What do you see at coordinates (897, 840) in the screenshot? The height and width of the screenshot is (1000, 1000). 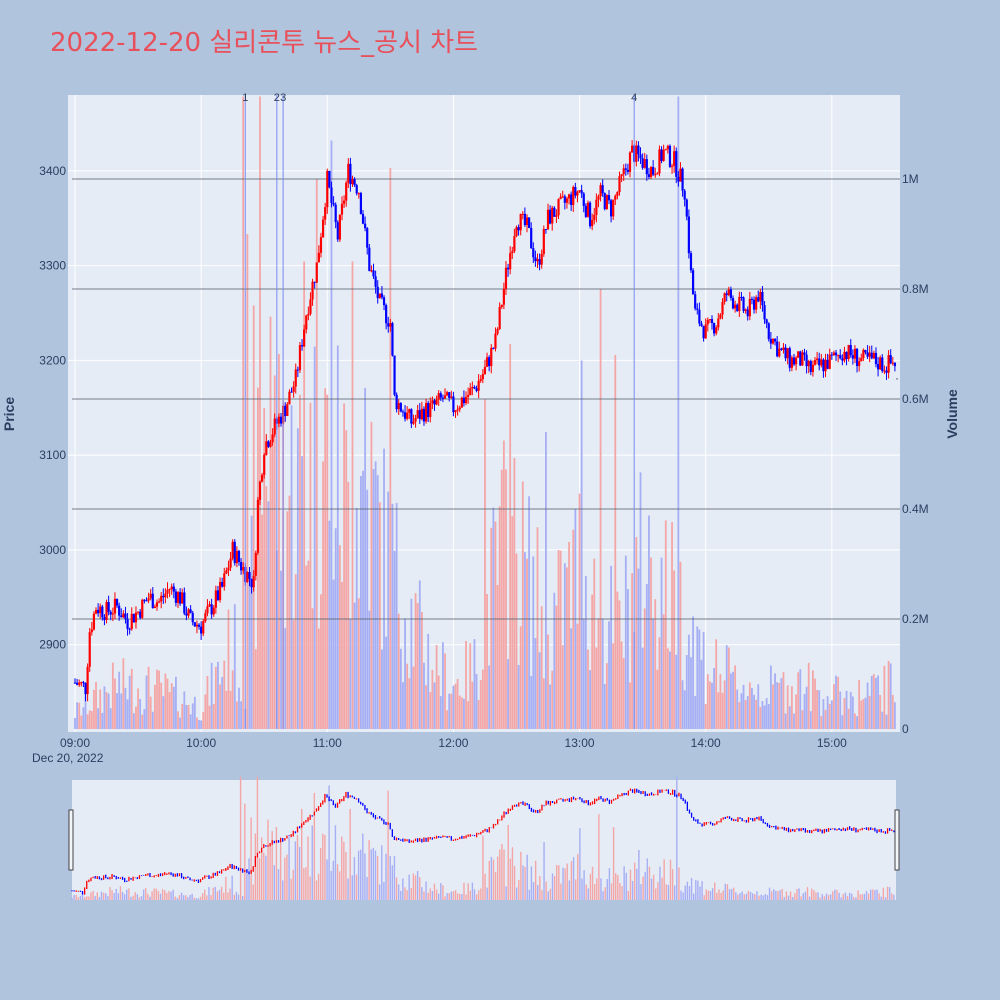 I see `range-handle-right` at bounding box center [897, 840].